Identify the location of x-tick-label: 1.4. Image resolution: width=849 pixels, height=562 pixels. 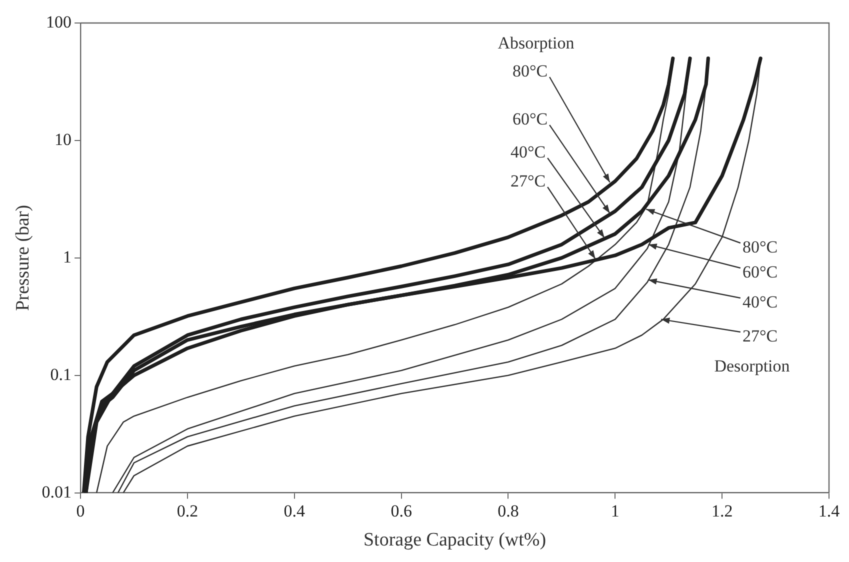
(829, 510).